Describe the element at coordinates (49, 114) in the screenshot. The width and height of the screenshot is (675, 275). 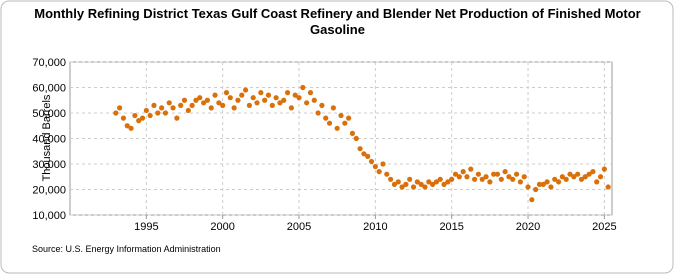
I see `y-tick-label: 50,000` at that location.